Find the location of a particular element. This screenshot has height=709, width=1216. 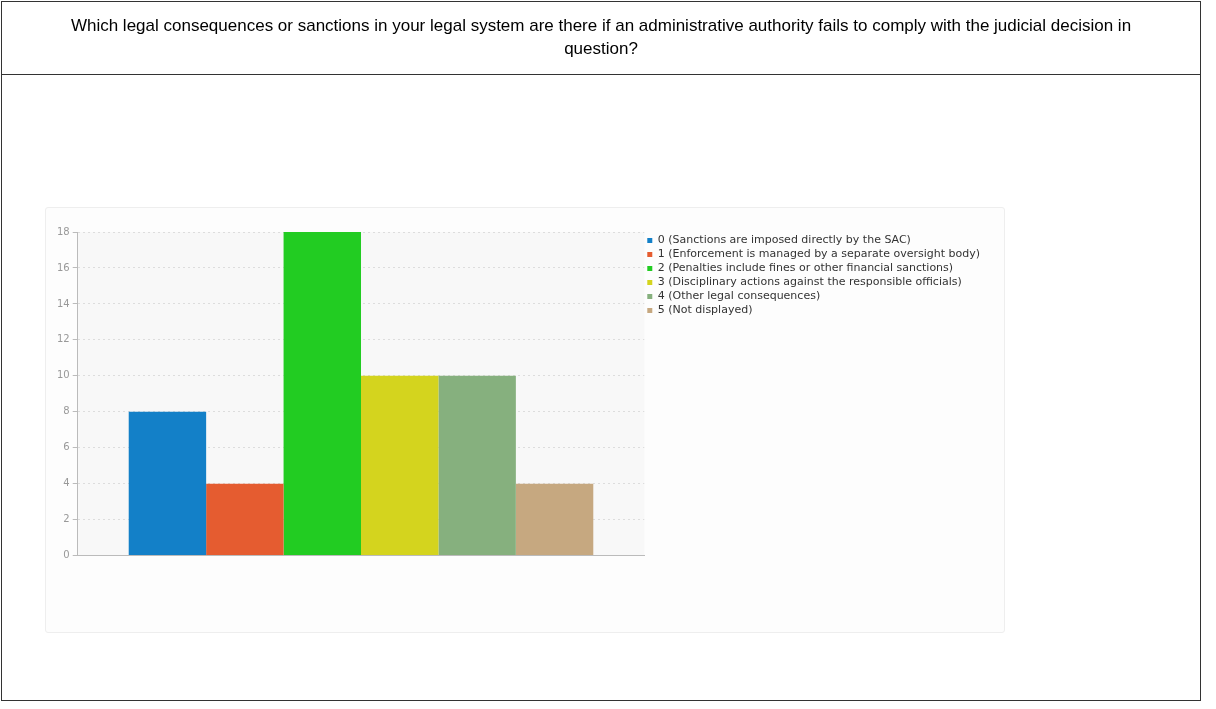

y-tick-label: 0 is located at coordinates (66, 555).